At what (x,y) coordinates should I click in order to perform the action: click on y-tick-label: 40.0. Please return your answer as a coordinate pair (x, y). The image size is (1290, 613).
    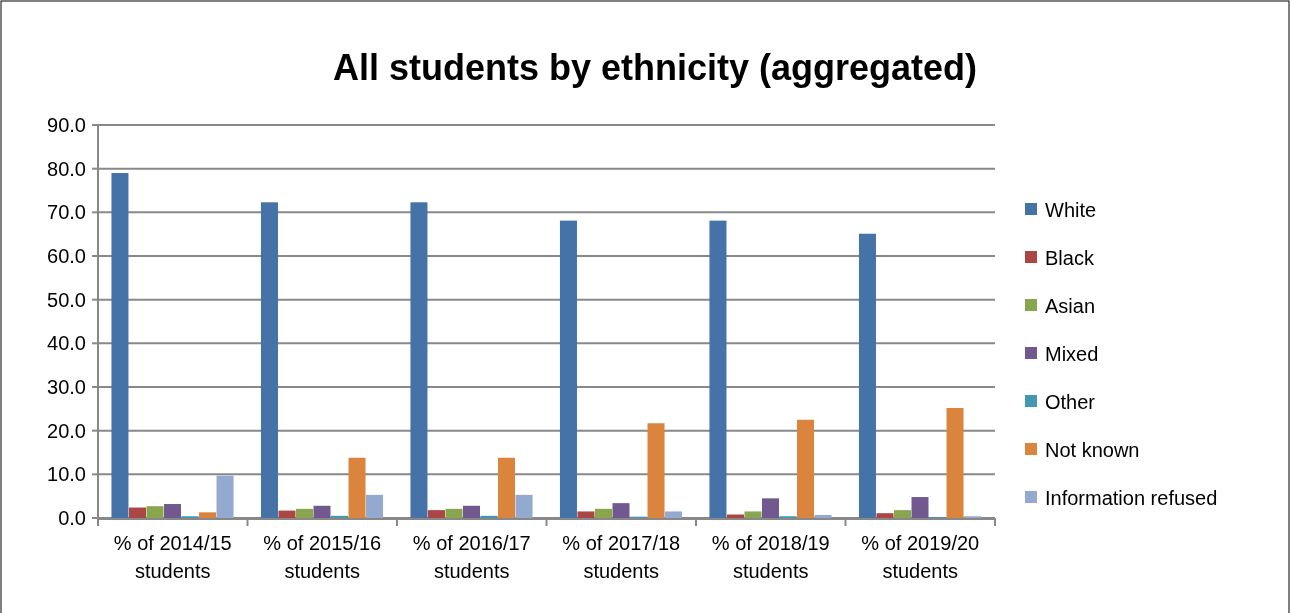
    Looking at the image, I should click on (66, 343).